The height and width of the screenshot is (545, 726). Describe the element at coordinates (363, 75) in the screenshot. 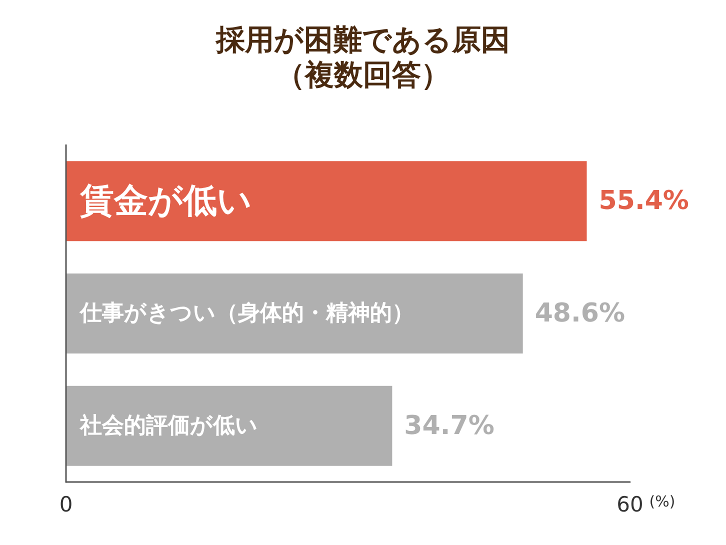

I see `chart-subtitle: （複数回答）` at that location.